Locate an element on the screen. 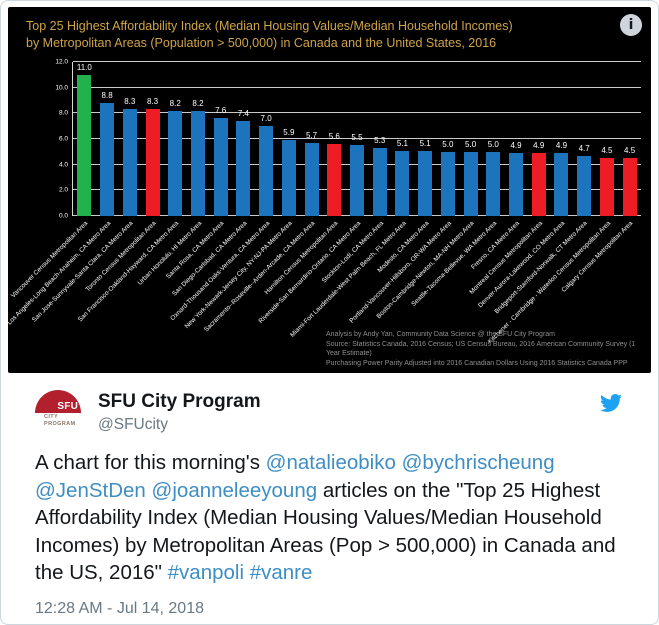  y-axis-tick-label: 4.0 is located at coordinates (63, 165).